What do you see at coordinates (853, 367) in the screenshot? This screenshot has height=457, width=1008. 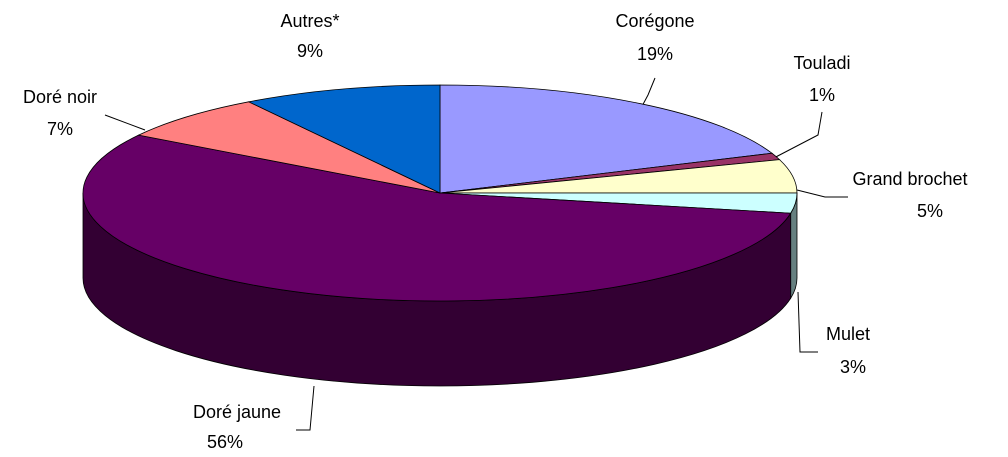 I see `value-label: 3%` at bounding box center [853, 367].